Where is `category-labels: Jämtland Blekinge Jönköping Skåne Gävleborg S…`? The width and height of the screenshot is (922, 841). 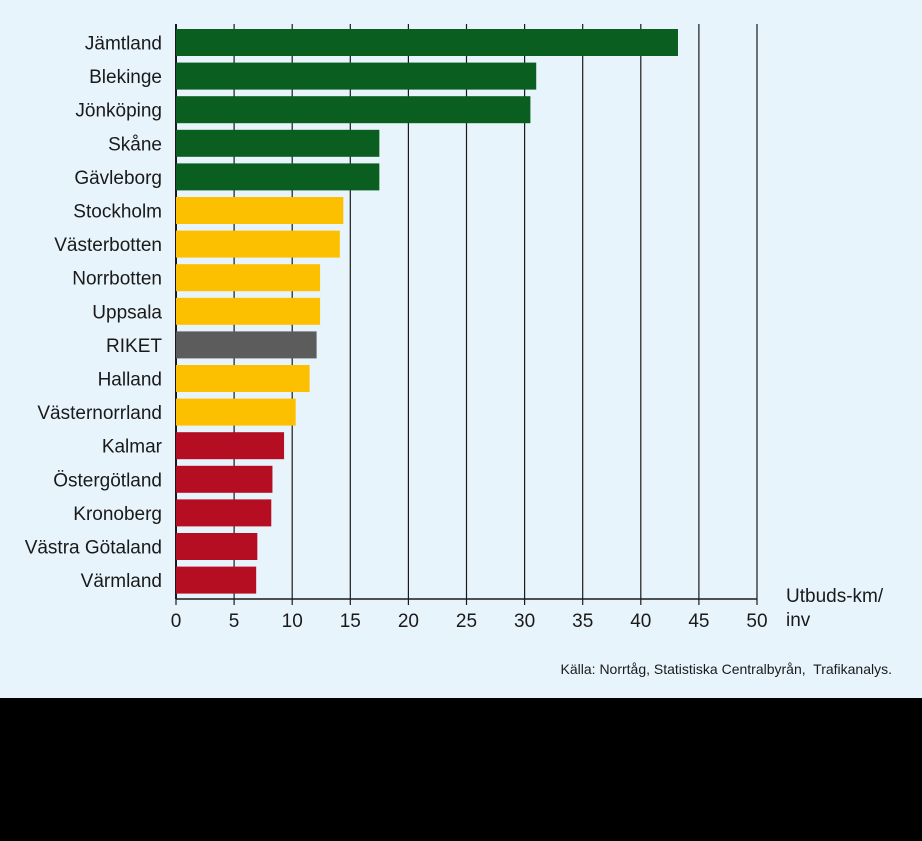
category-labels: Jämtland Blekinge Jönköping Skåne Gävleborg S… is located at coordinates (94, 313).